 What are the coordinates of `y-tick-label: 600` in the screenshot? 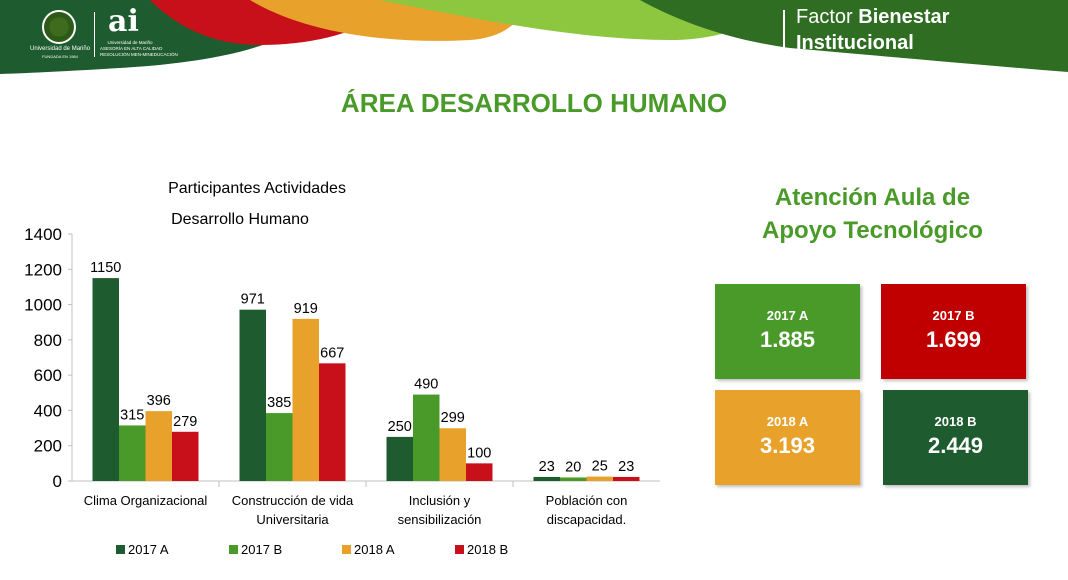 It's located at (48, 375).